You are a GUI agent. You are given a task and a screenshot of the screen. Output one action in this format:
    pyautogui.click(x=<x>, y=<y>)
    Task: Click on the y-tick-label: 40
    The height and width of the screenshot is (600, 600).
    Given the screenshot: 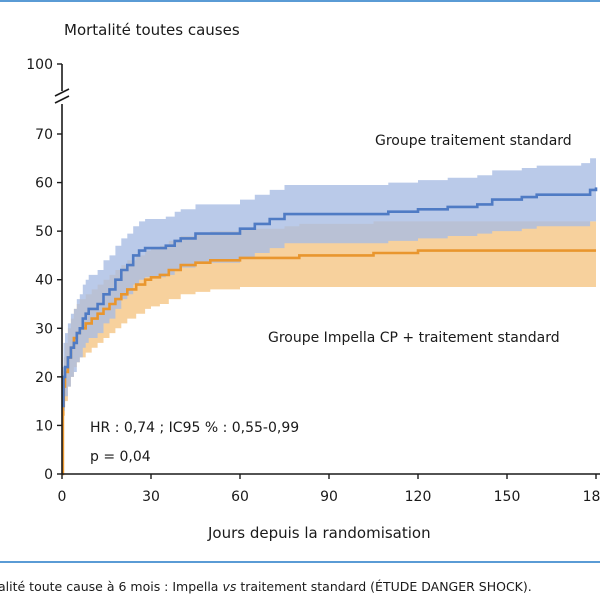 What is the action you would take?
    pyautogui.click(x=44, y=281)
    